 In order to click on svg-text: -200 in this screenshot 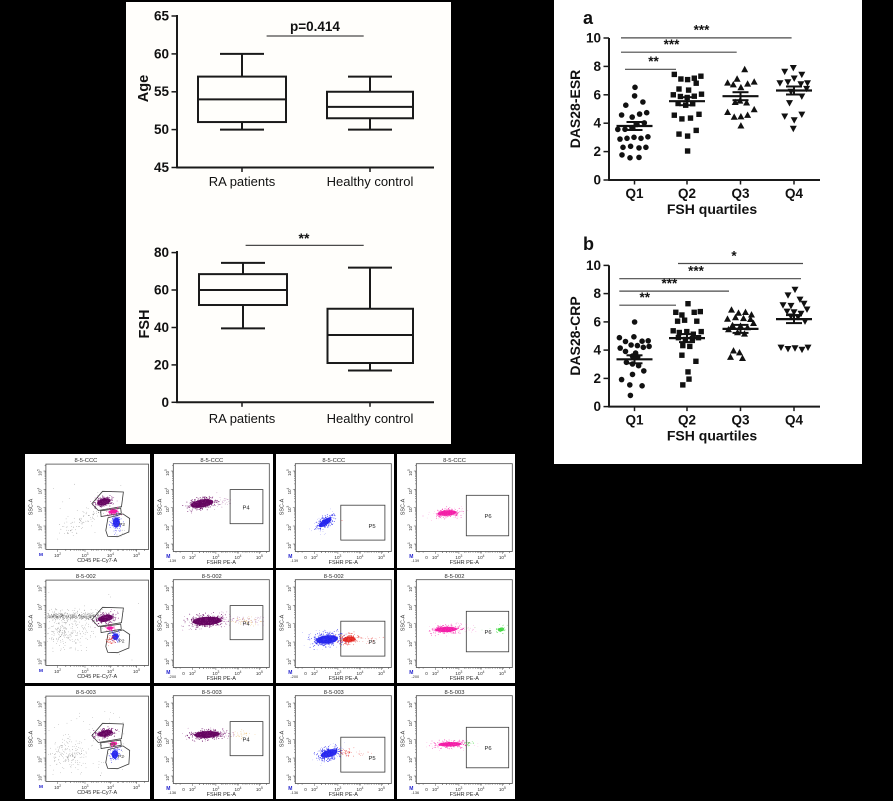, I will do `click(294, 676)`.